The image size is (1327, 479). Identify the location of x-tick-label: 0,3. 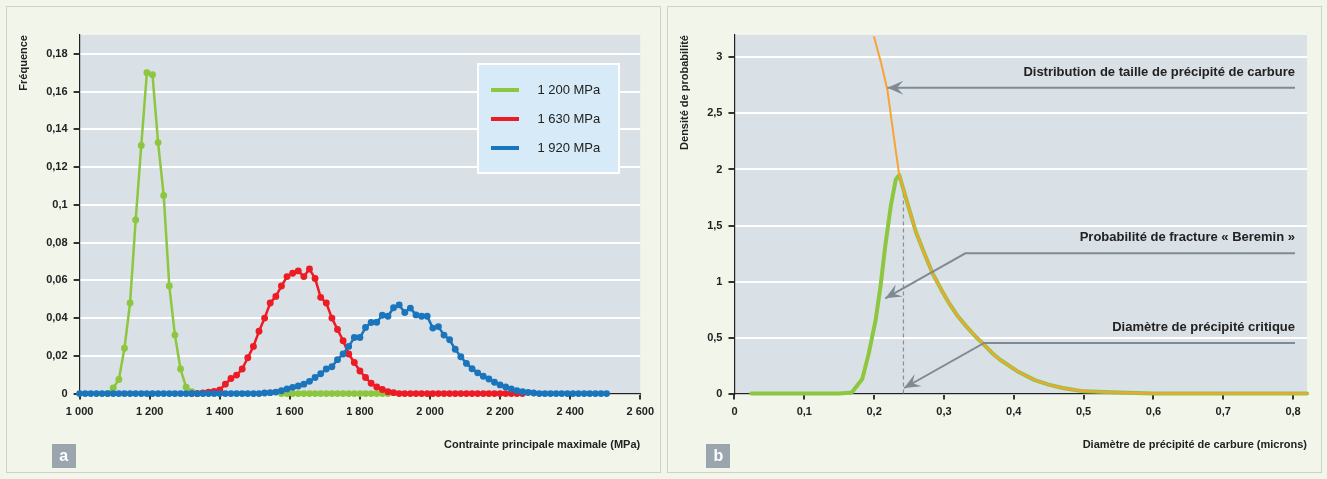
(944, 411).